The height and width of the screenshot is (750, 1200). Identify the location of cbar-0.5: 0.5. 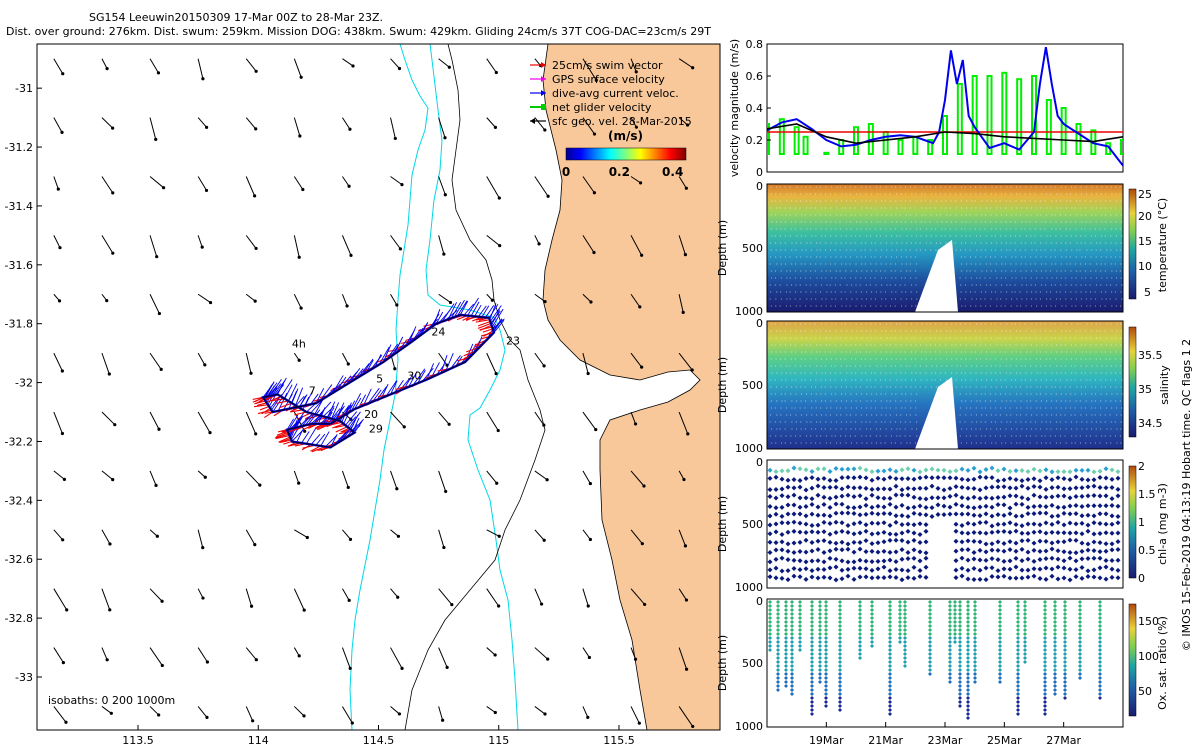
(1147, 550).